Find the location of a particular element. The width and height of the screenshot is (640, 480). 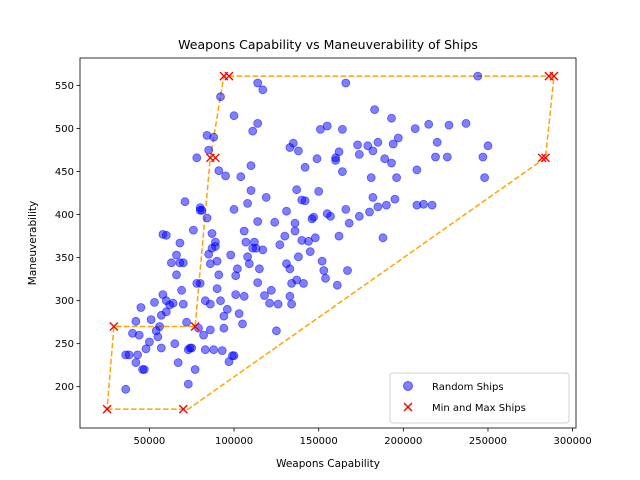

x-tick-label: 50000 is located at coordinates (149, 441).